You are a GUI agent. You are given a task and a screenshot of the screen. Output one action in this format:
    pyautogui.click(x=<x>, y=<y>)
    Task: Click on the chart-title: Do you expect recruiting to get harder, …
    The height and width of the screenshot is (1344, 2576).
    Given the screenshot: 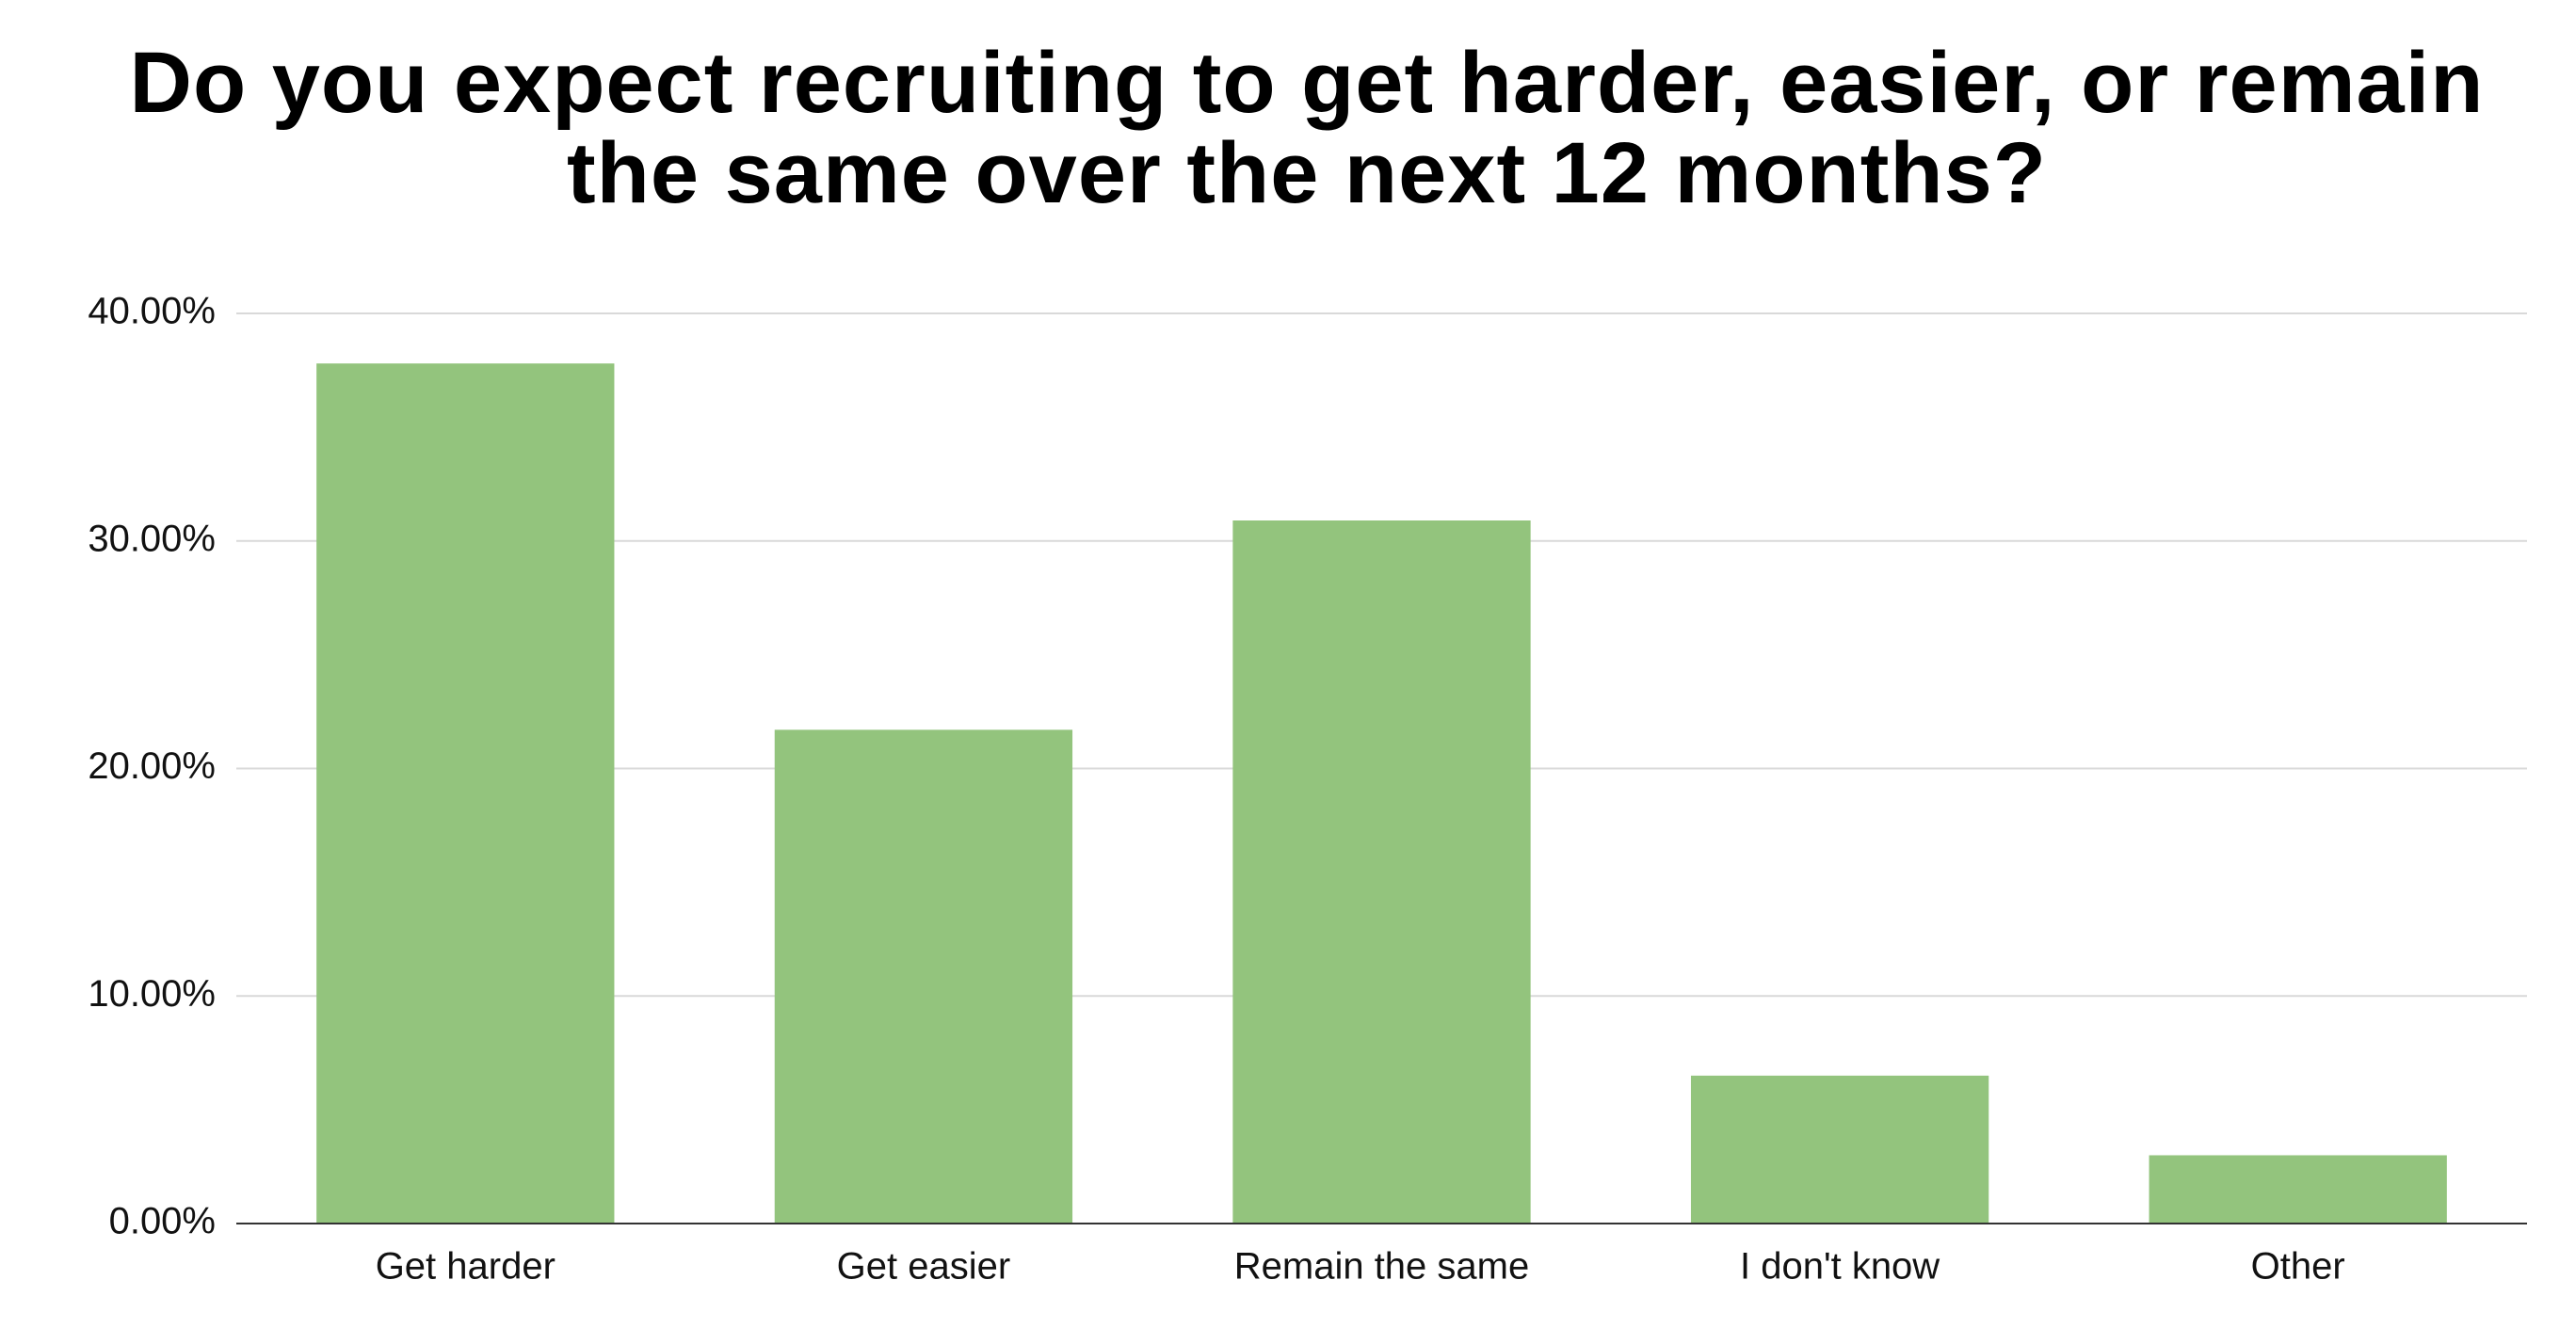 What is the action you would take?
    pyautogui.click(x=1307, y=128)
    